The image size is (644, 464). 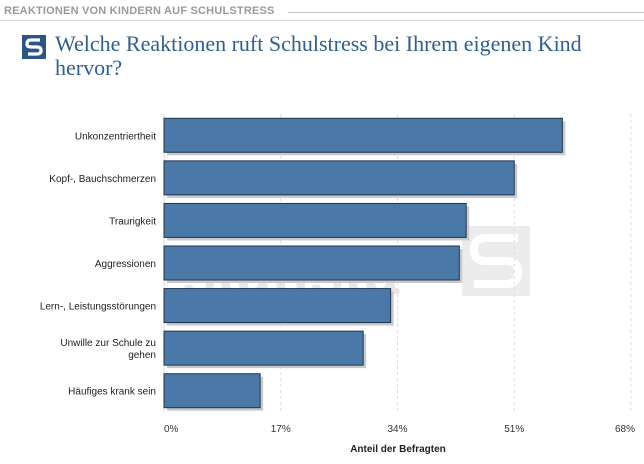 What do you see at coordinates (98, 307) in the screenshot?
I see `category-label: Lern-, Leistungsstörungen` at bounding box center [98, 307].